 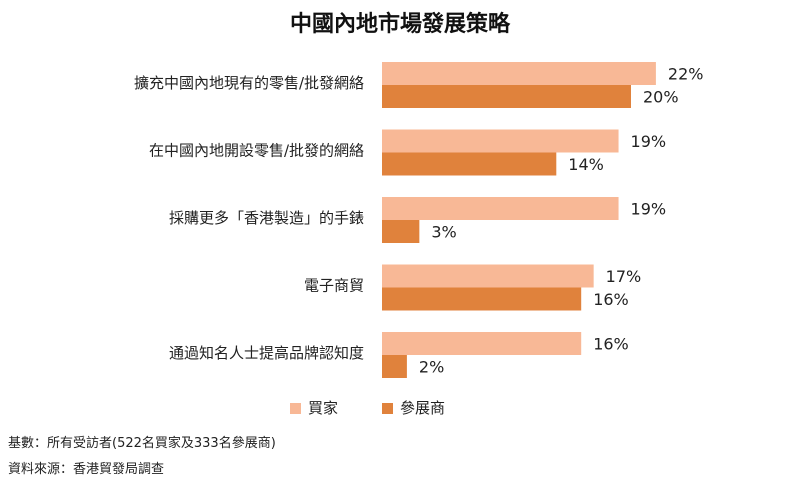 What do you see at coordinates (661, 97) in the screenshot?
I see `data-label: 20%` at bounding box center [661, 97].